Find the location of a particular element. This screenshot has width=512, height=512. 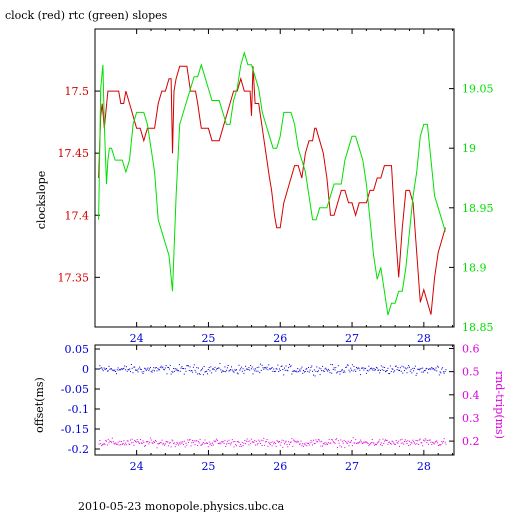

y-tick-label: 17.45 is located at coordinates (74, 153).